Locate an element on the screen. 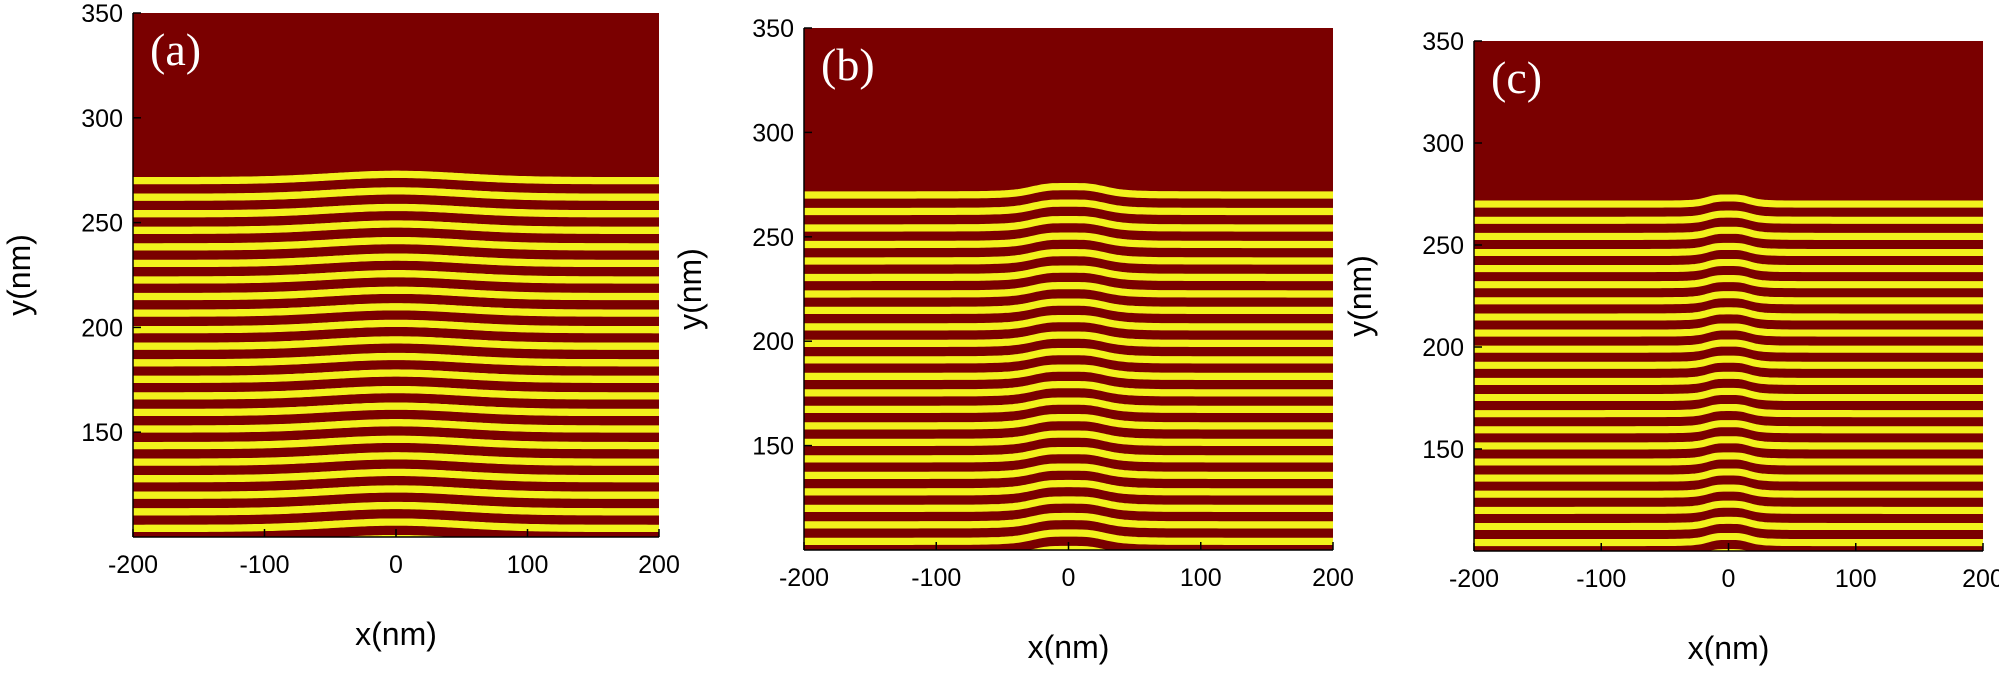 This screenshot has width=1999, height=675. x-tick-label-3: 0 is located at coordinates (1069, 578).